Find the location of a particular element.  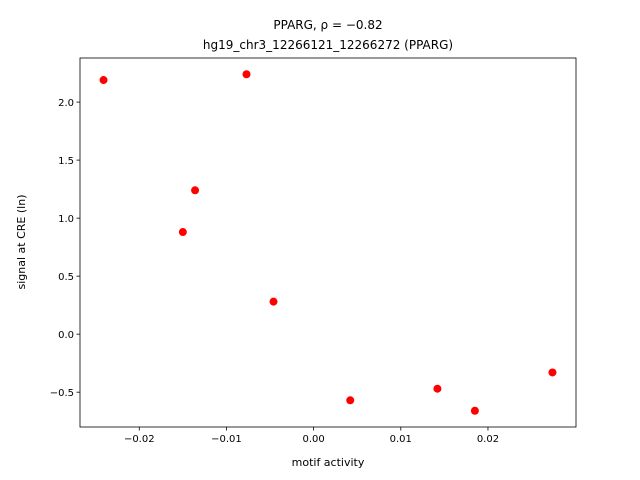

x-axis-label: motif activity is located at coordinates (328, 462).